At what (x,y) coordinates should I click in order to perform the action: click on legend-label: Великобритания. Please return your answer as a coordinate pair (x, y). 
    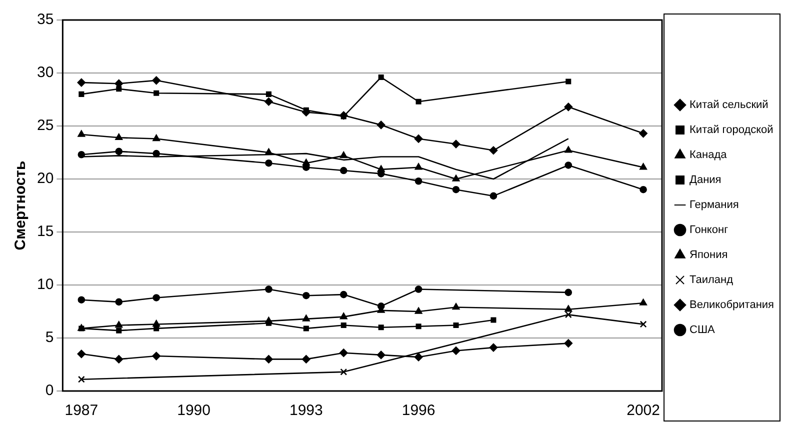
    Looking at the image, I should click on (732, 305).